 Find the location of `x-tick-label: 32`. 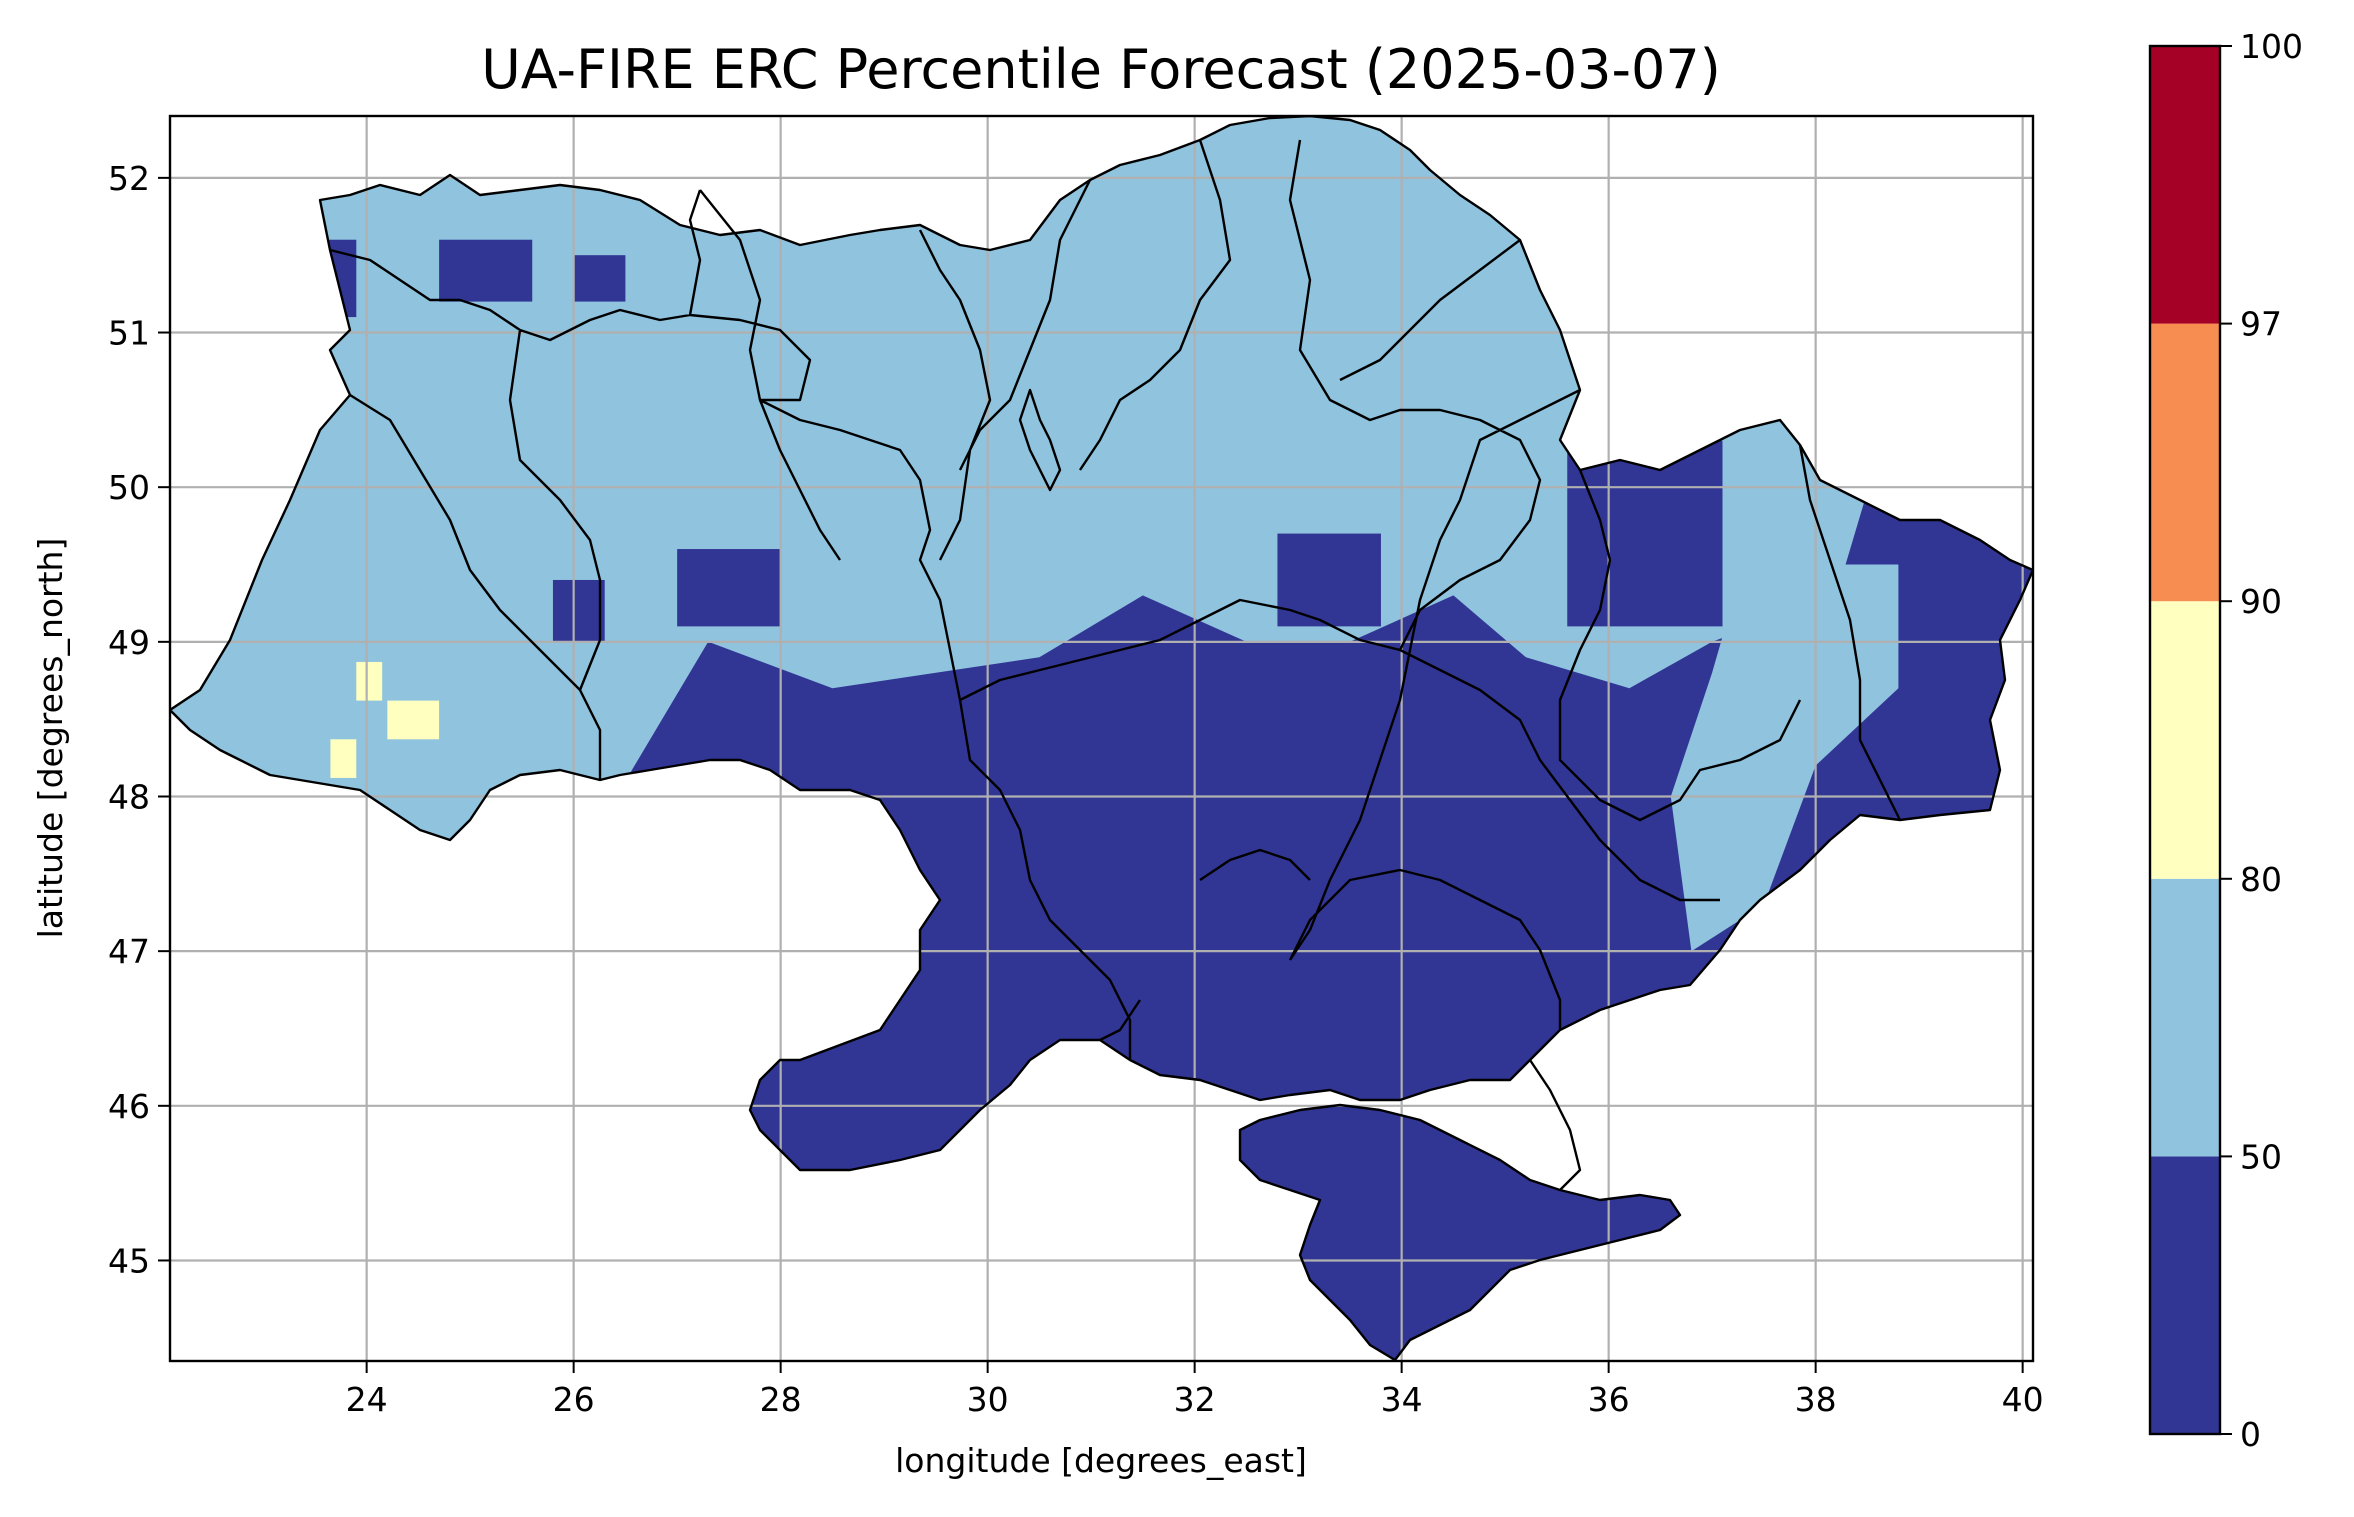

x-tick-label: 32 is located at coordinates (1195, 1399).